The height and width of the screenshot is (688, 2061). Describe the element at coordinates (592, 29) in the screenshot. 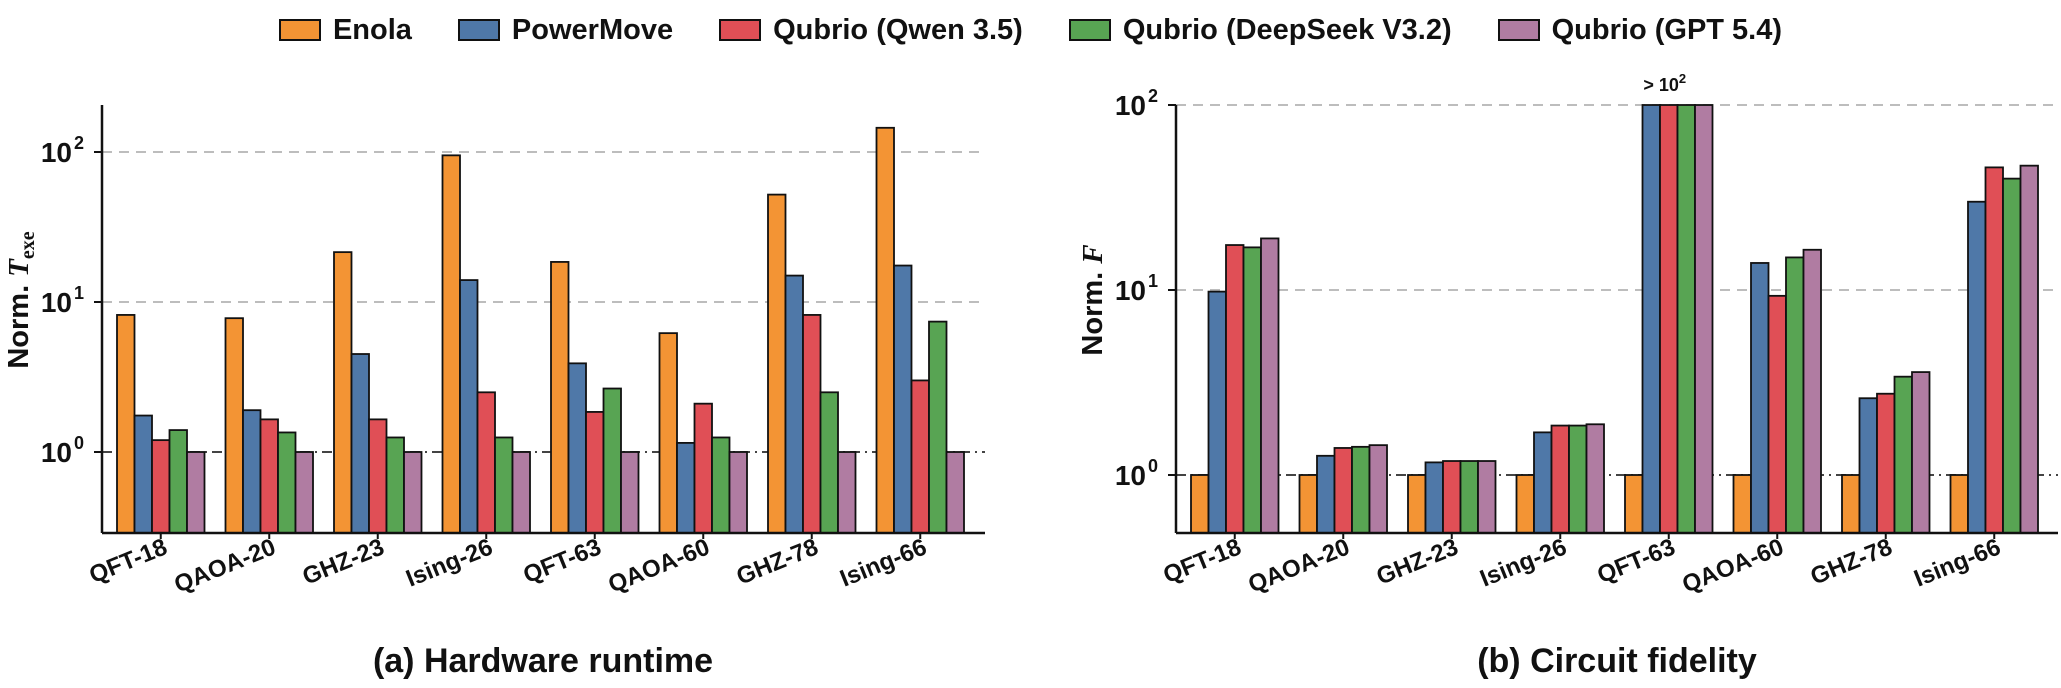

I see `legend-label: PowerMove` at that location.